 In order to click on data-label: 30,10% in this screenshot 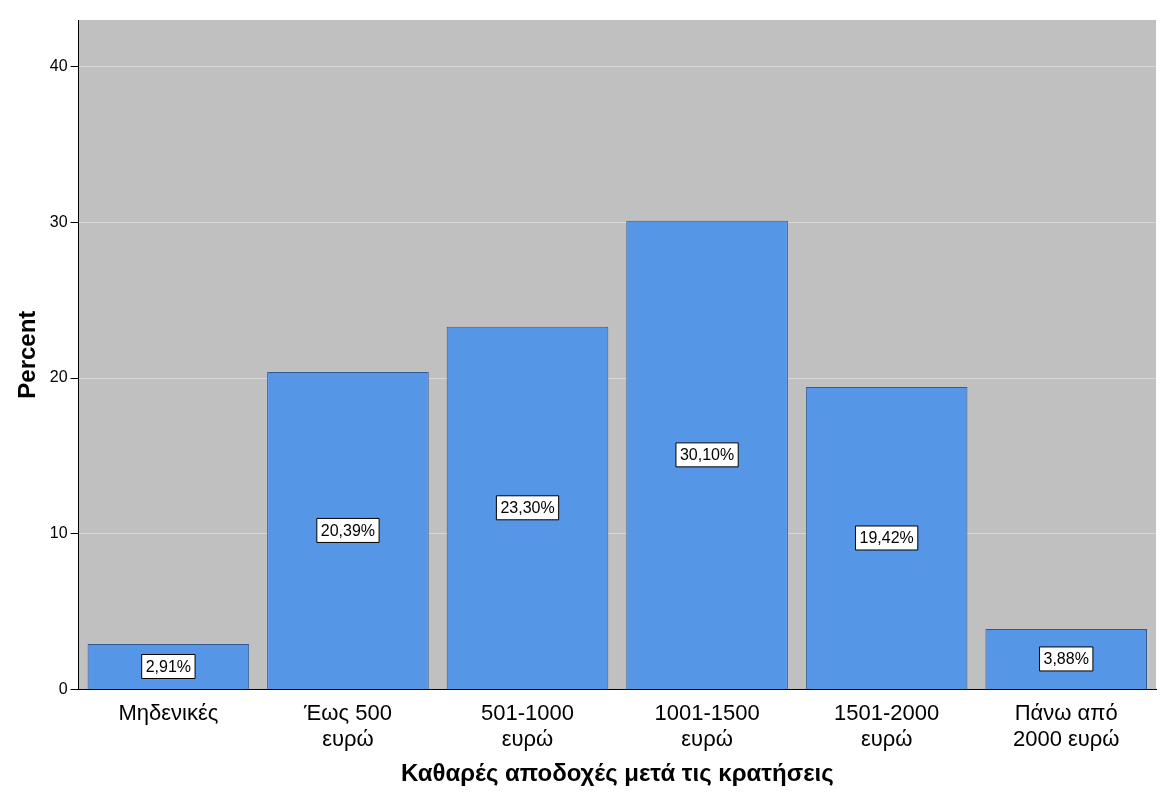, I will do `click(707, 455)`.